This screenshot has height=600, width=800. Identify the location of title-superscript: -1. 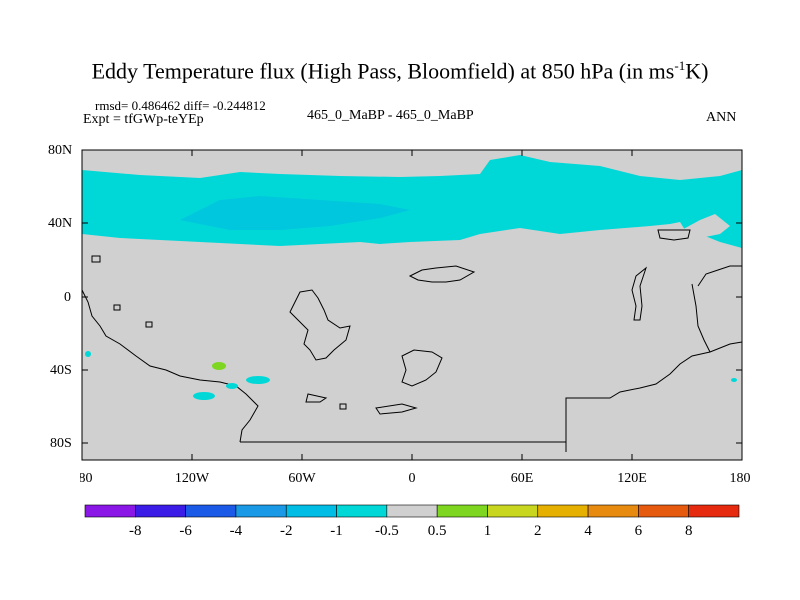
(680, 65).